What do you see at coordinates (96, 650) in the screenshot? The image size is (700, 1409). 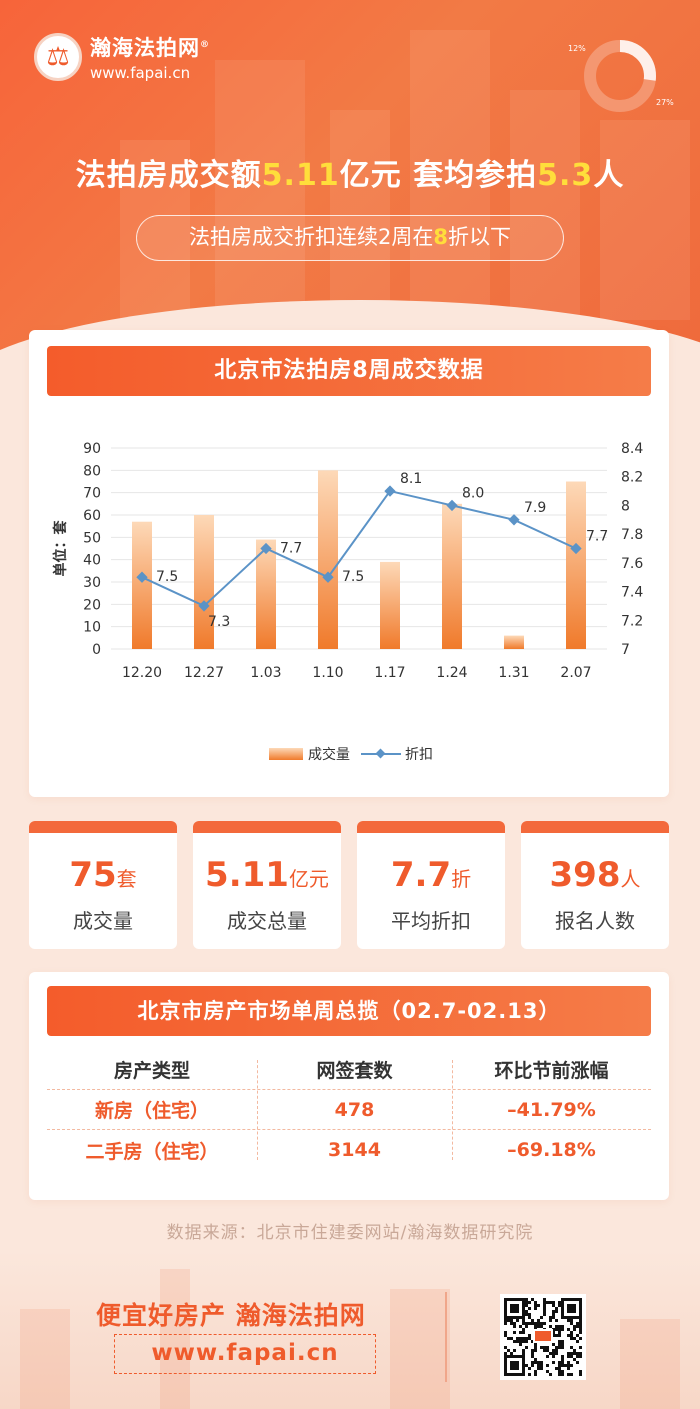 I see `y-tick-label: 0` at bounding box center [96, 650].